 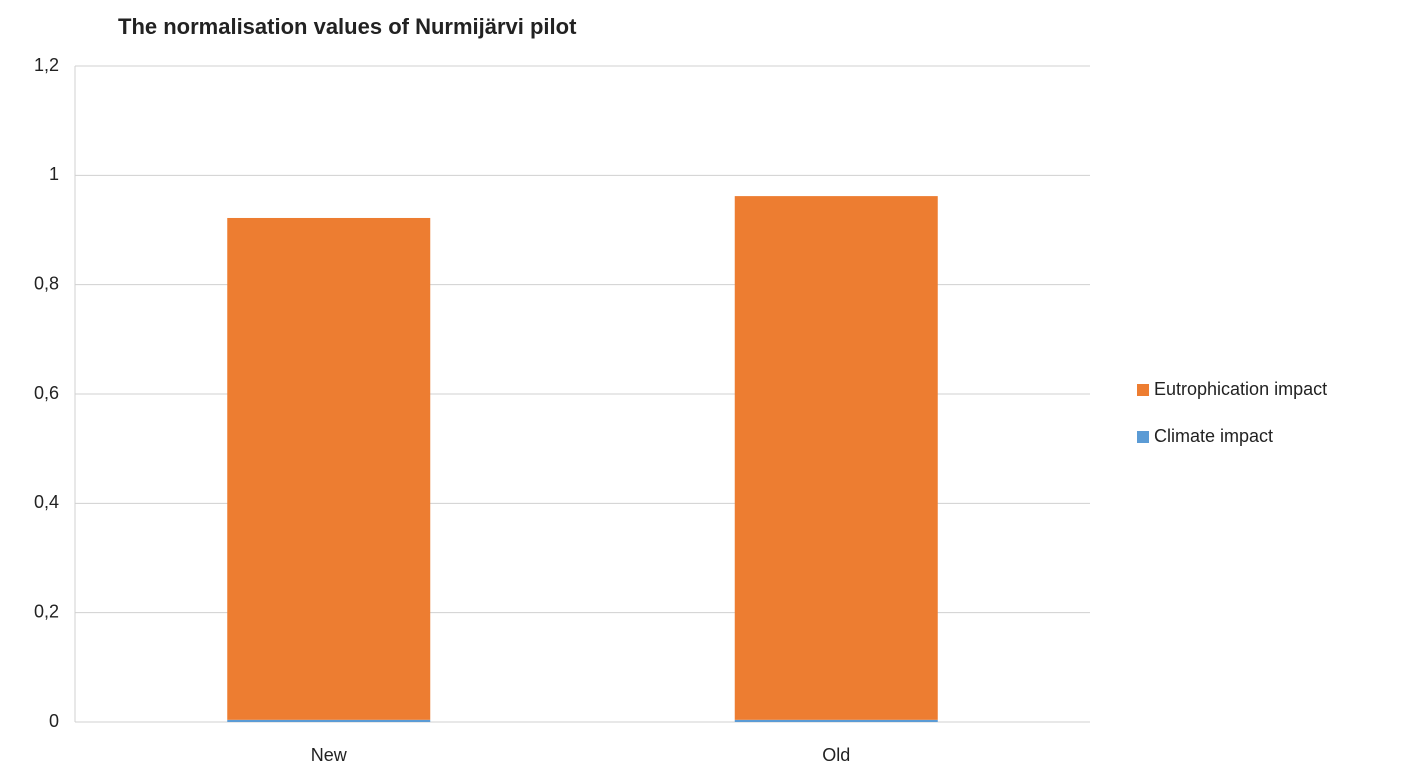 I want to click on legend-label: Climate impact, so click(x=1213, y=436).